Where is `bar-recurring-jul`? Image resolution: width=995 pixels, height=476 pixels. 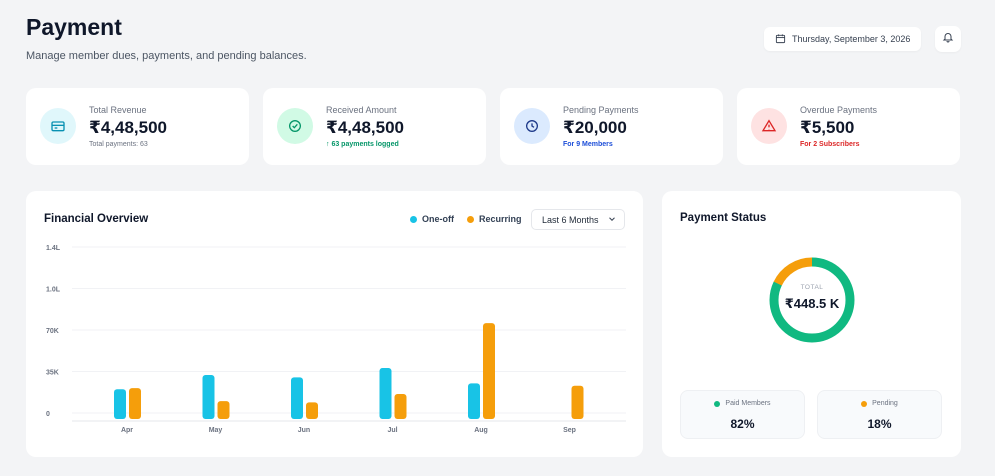 bar-recurring-jul is located at coordinates (400, 406).